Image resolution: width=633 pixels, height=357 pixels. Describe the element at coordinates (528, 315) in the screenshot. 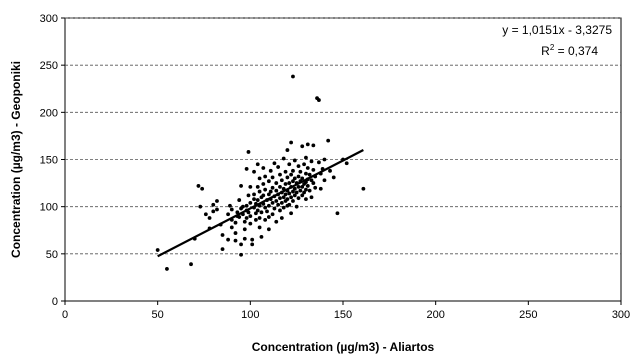

I see `x-tick-label: 250` at that location.